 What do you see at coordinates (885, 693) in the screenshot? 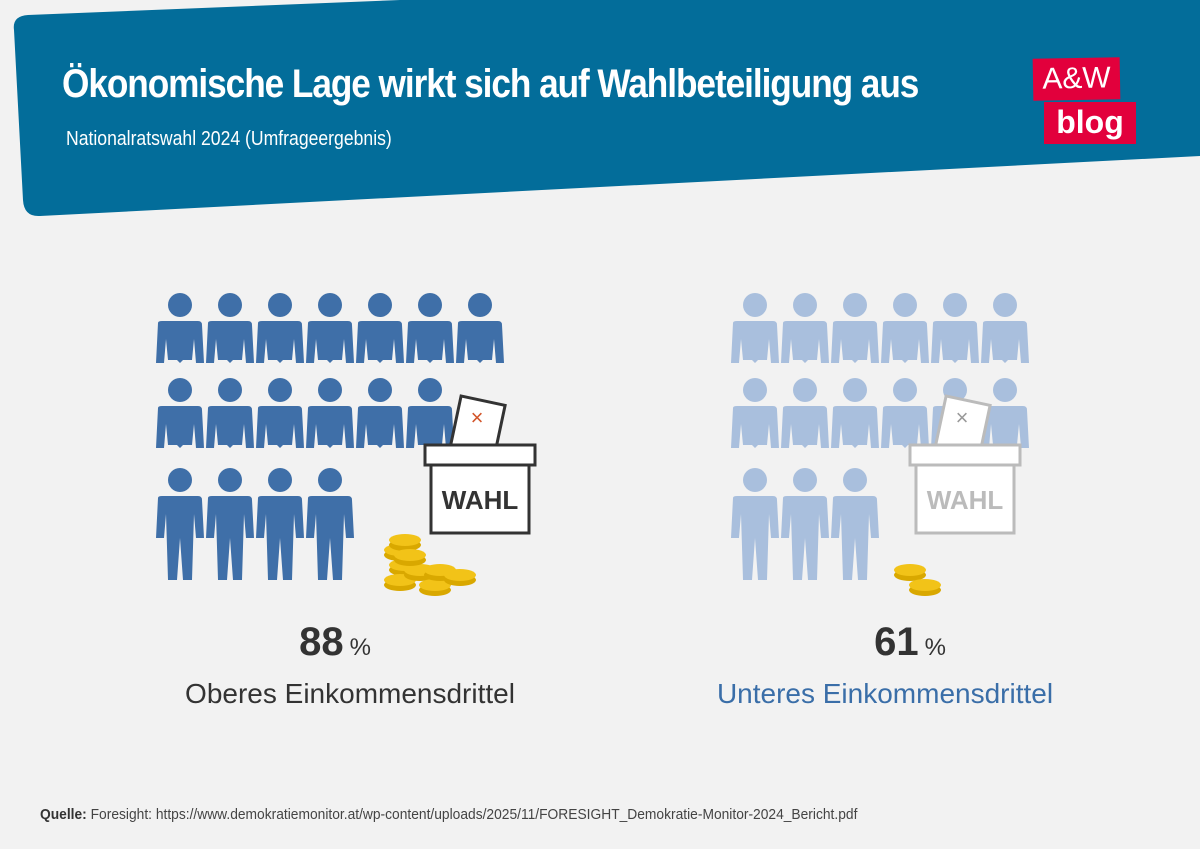
I see `lower-income-label: Unteres Einkommensdrittel` at bounding box center [885, 693].